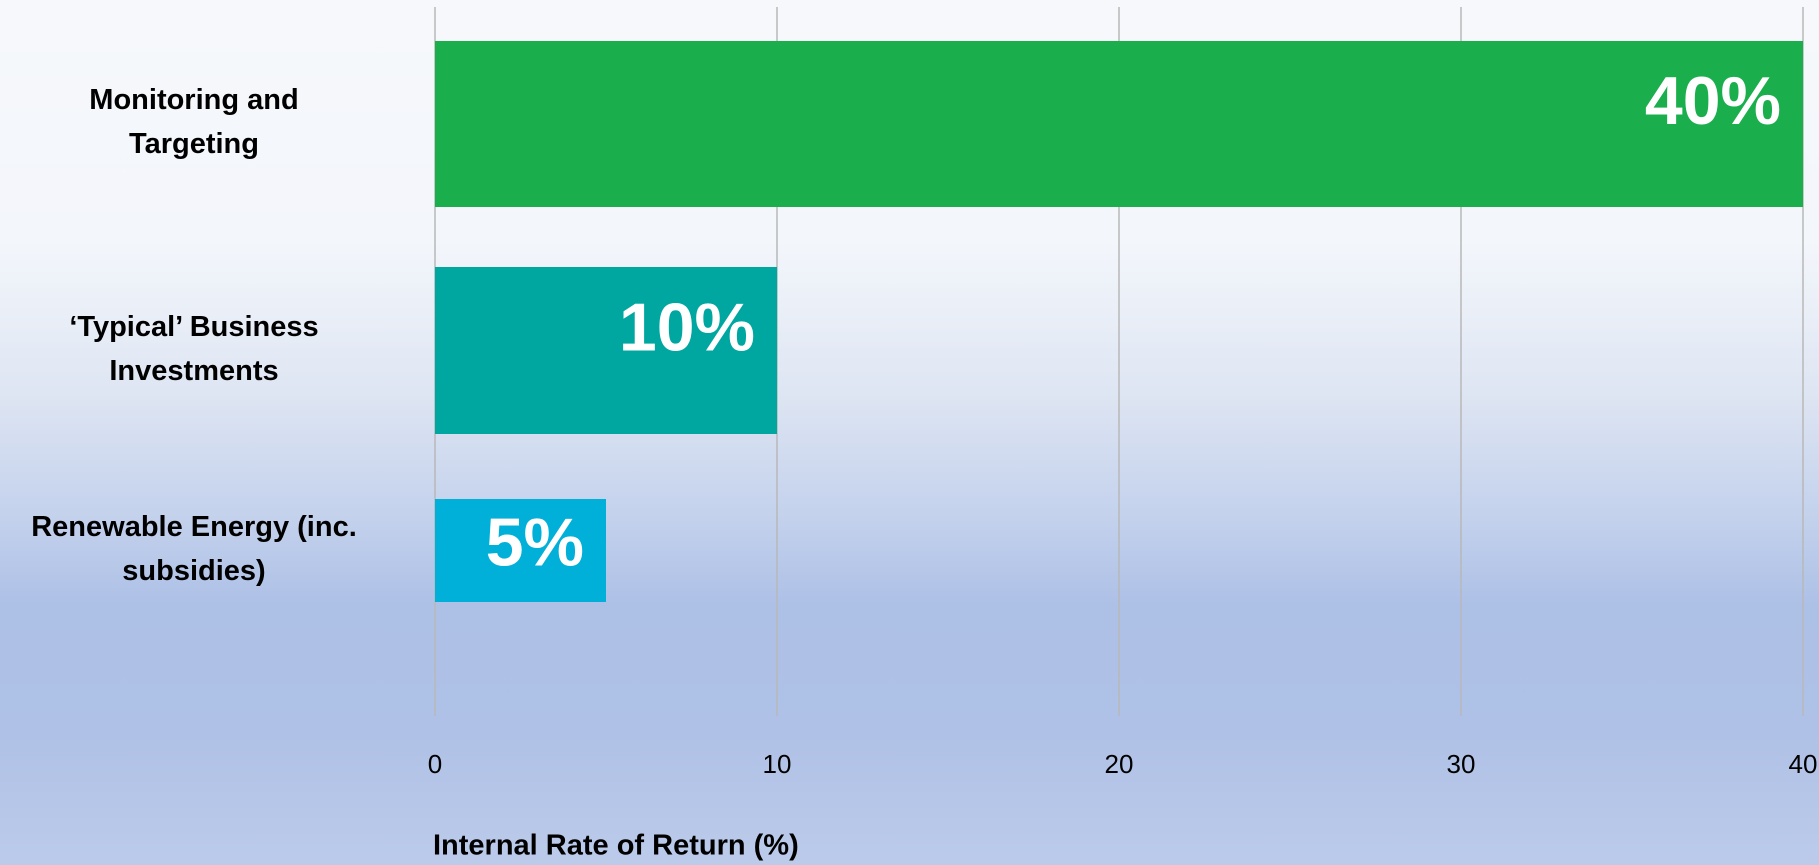 This screenshot has width=1819, height=865. What do you see at coordinates (435, 764) in the screenshot?
I see `x-tick-label: 0` at bounding box center [435, 764].